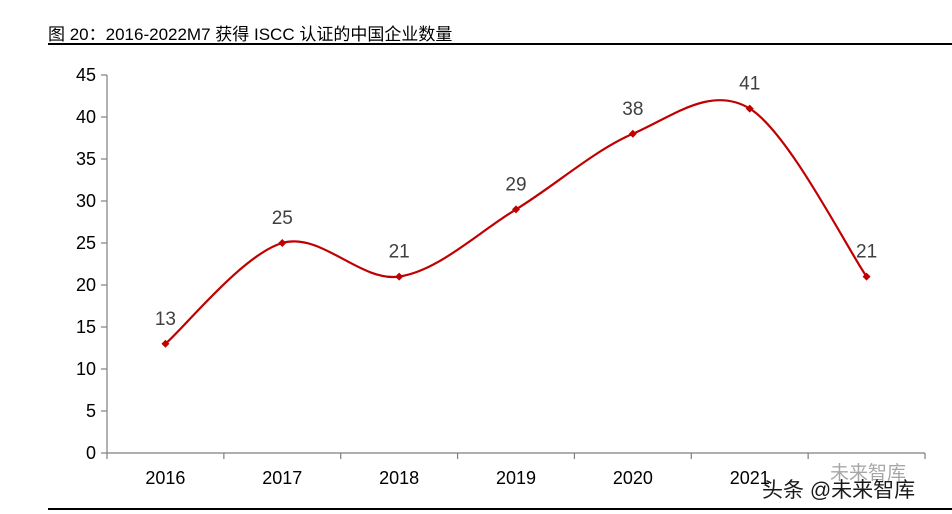 This screenshot has width=952, height=514. What do you see at coordinates (250, 34) in the screenshot?
I see `chart-title: 图 20：2016-2022M7 获得 ISCC 认证的中国企业数量` at bounding box center [250, 34].